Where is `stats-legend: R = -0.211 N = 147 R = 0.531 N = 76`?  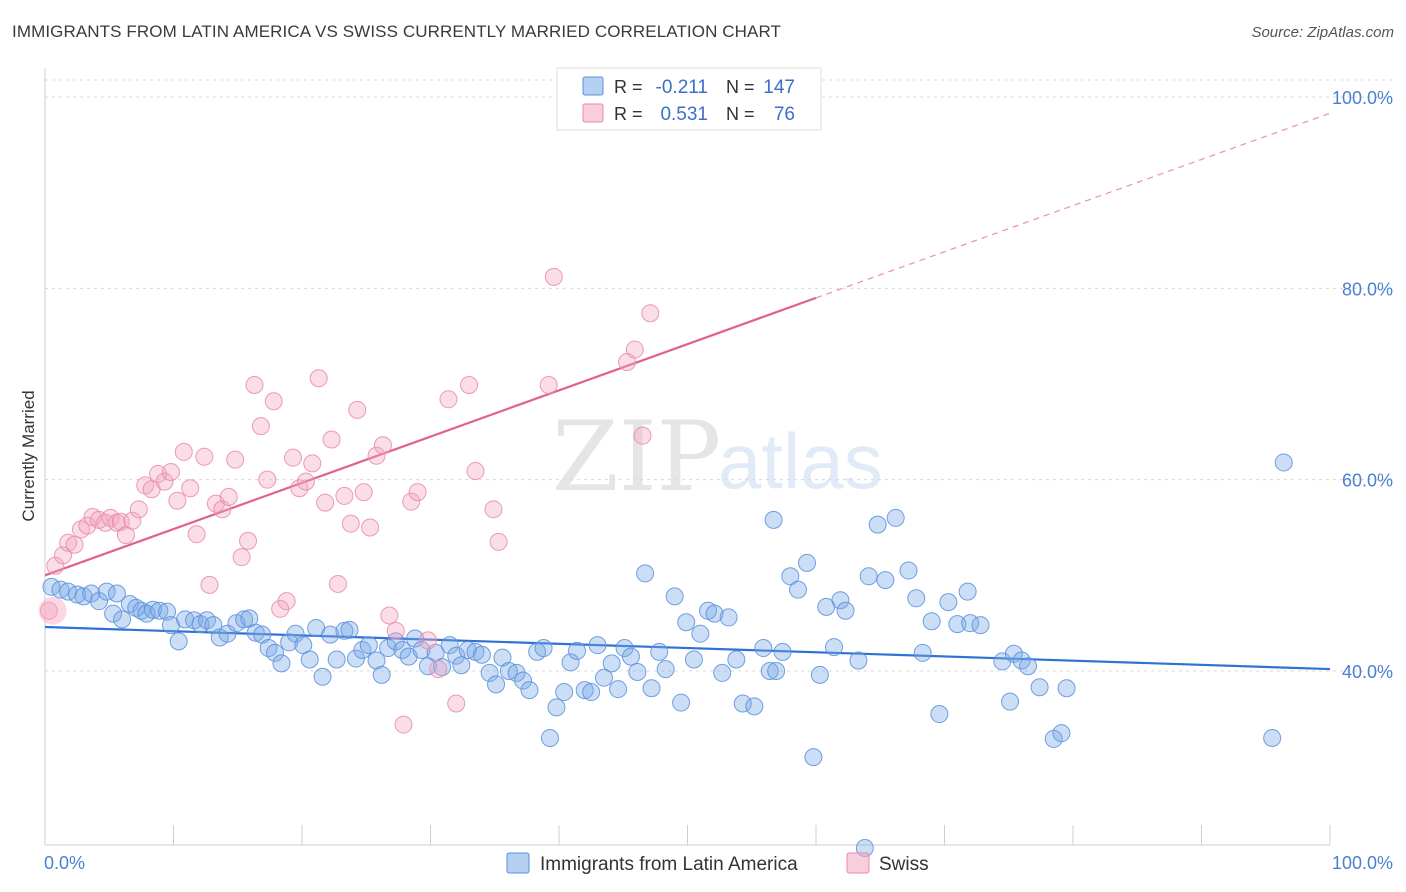
stats-legend: R = -0.211 N = 147 R = 0.531 N = 76 is located at coordinates (689, 99).